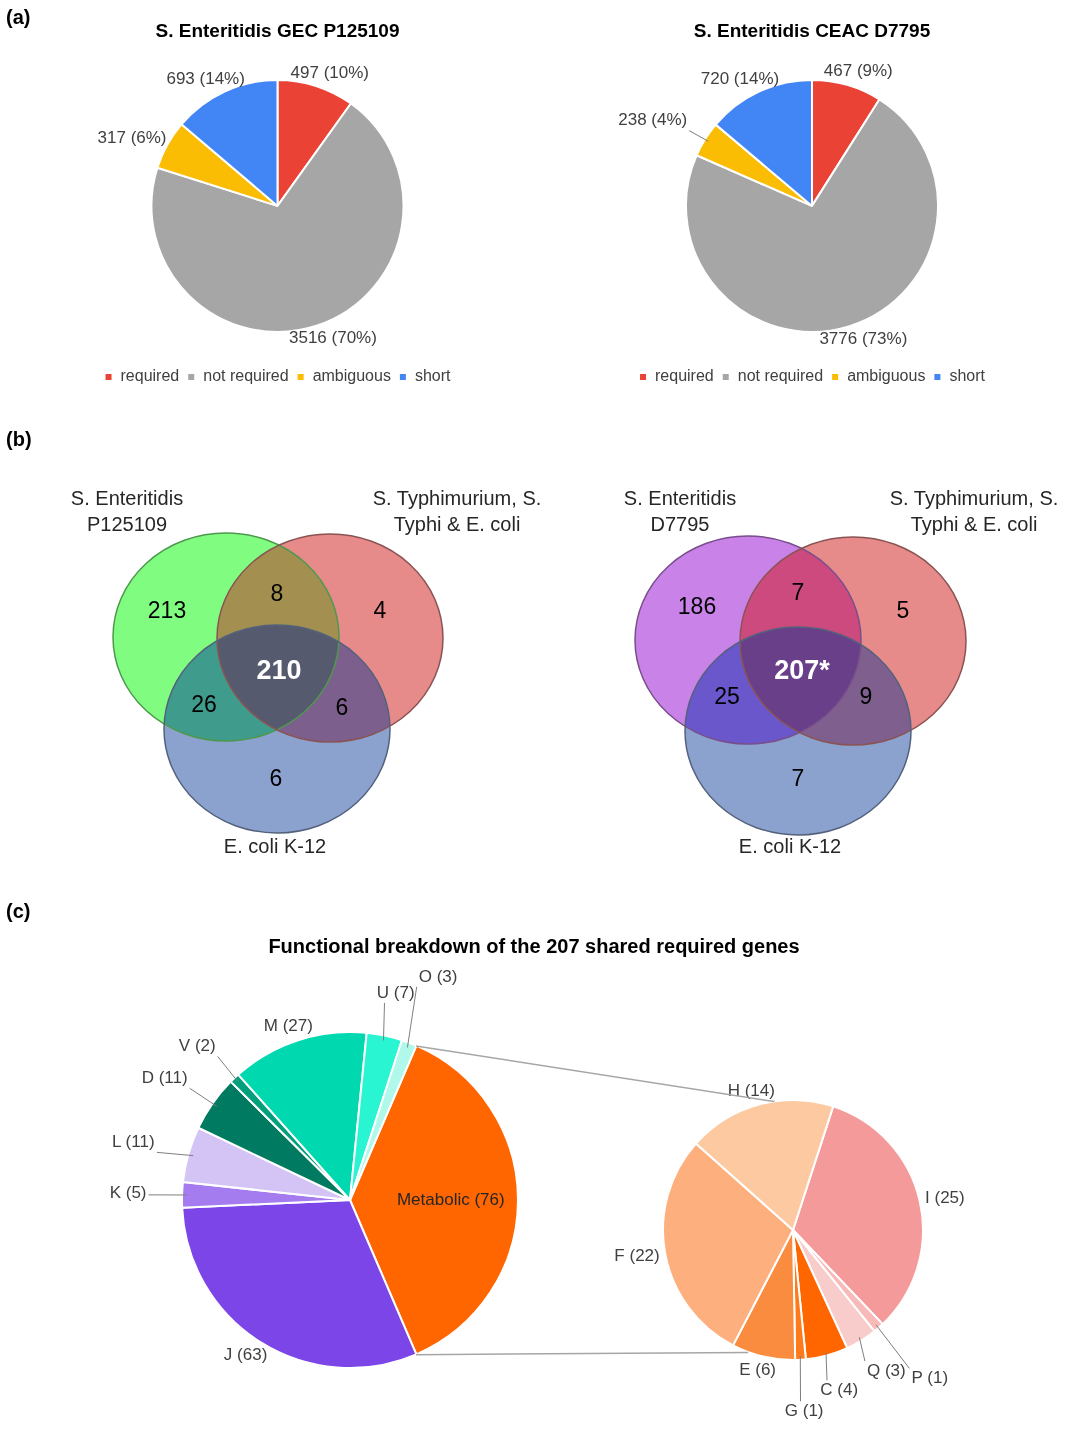 Image resolution: width=1068 pixels, height=1435 pixels. I want to click on slice-label: V (2), so click(197, 1046).